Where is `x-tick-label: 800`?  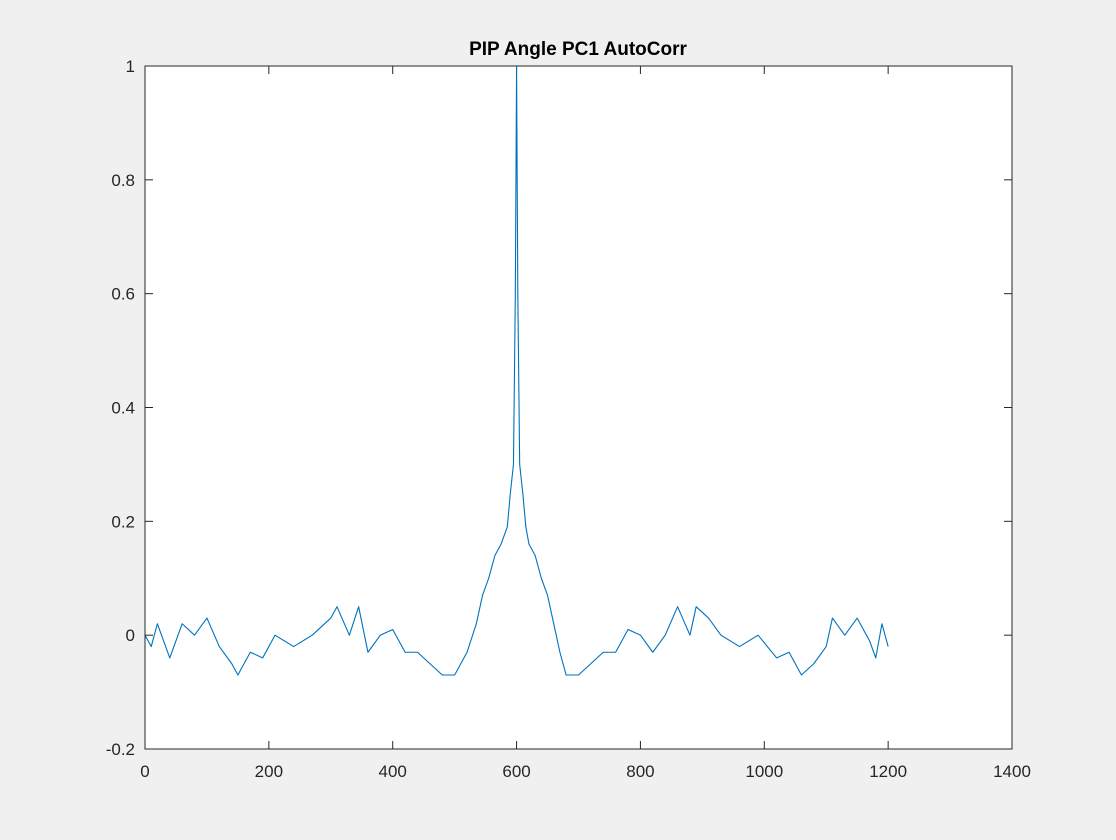 x-tick-label: 800 is located at coordinates (640, 771).